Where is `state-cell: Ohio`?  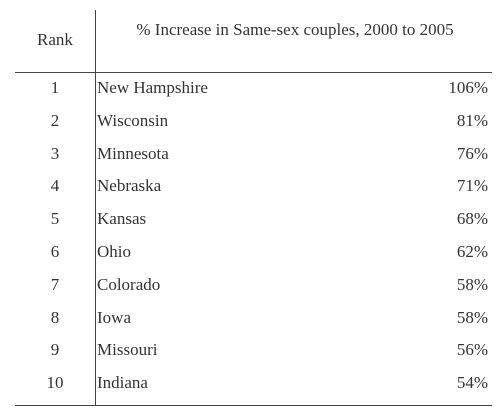
state-cell: Ohio is located at coordinates (114, 251).